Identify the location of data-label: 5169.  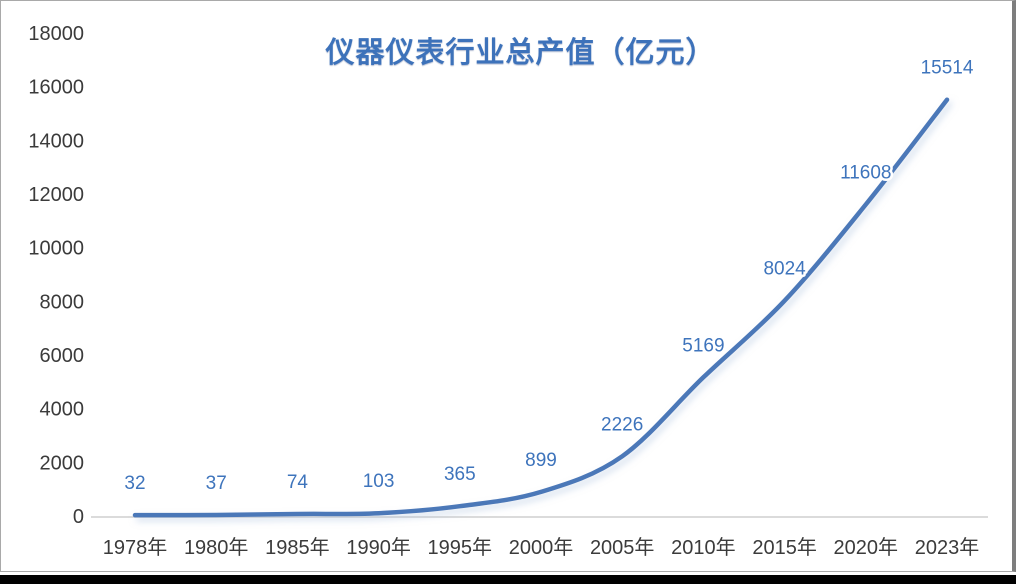
(703, 345).